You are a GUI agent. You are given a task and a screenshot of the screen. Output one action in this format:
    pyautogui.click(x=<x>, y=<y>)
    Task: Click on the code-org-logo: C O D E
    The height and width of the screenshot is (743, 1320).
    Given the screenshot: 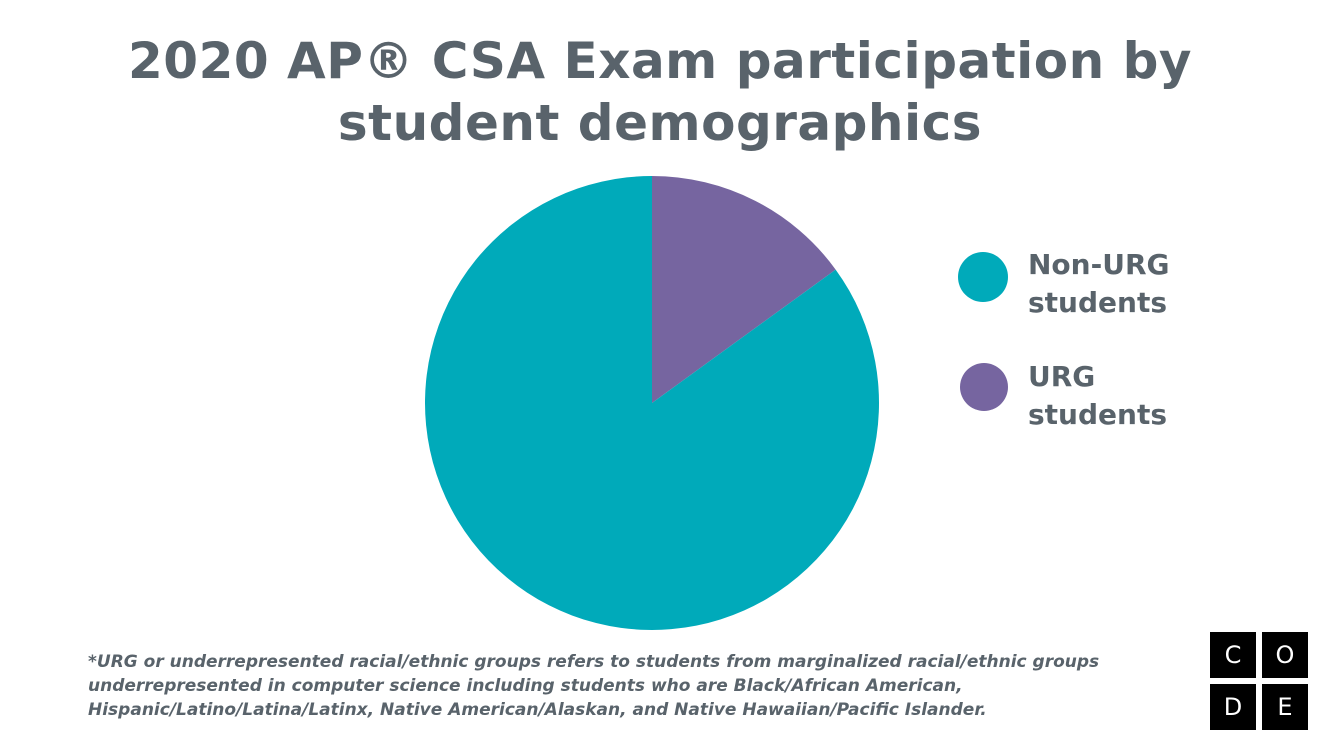 What is the action you would take?
    pyautogui.click(x=1259, y=681)
    